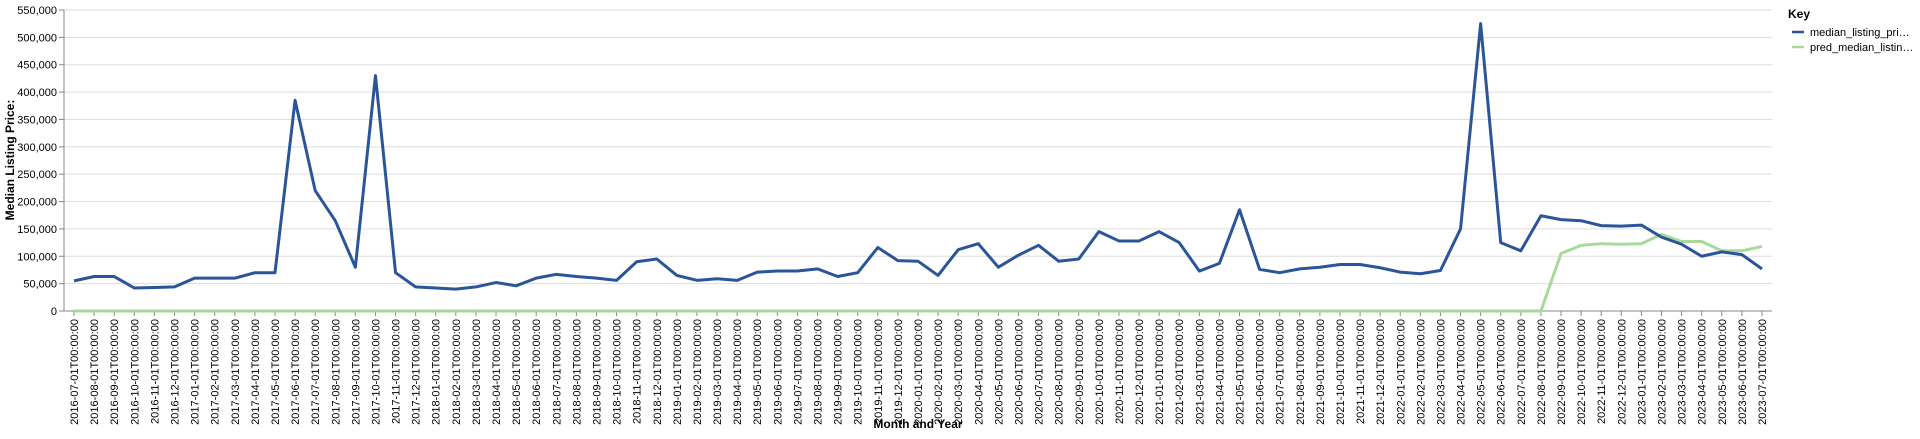  I want to click on x-tick-label: 2019-04-01T00:00:00, so click(738, 372).